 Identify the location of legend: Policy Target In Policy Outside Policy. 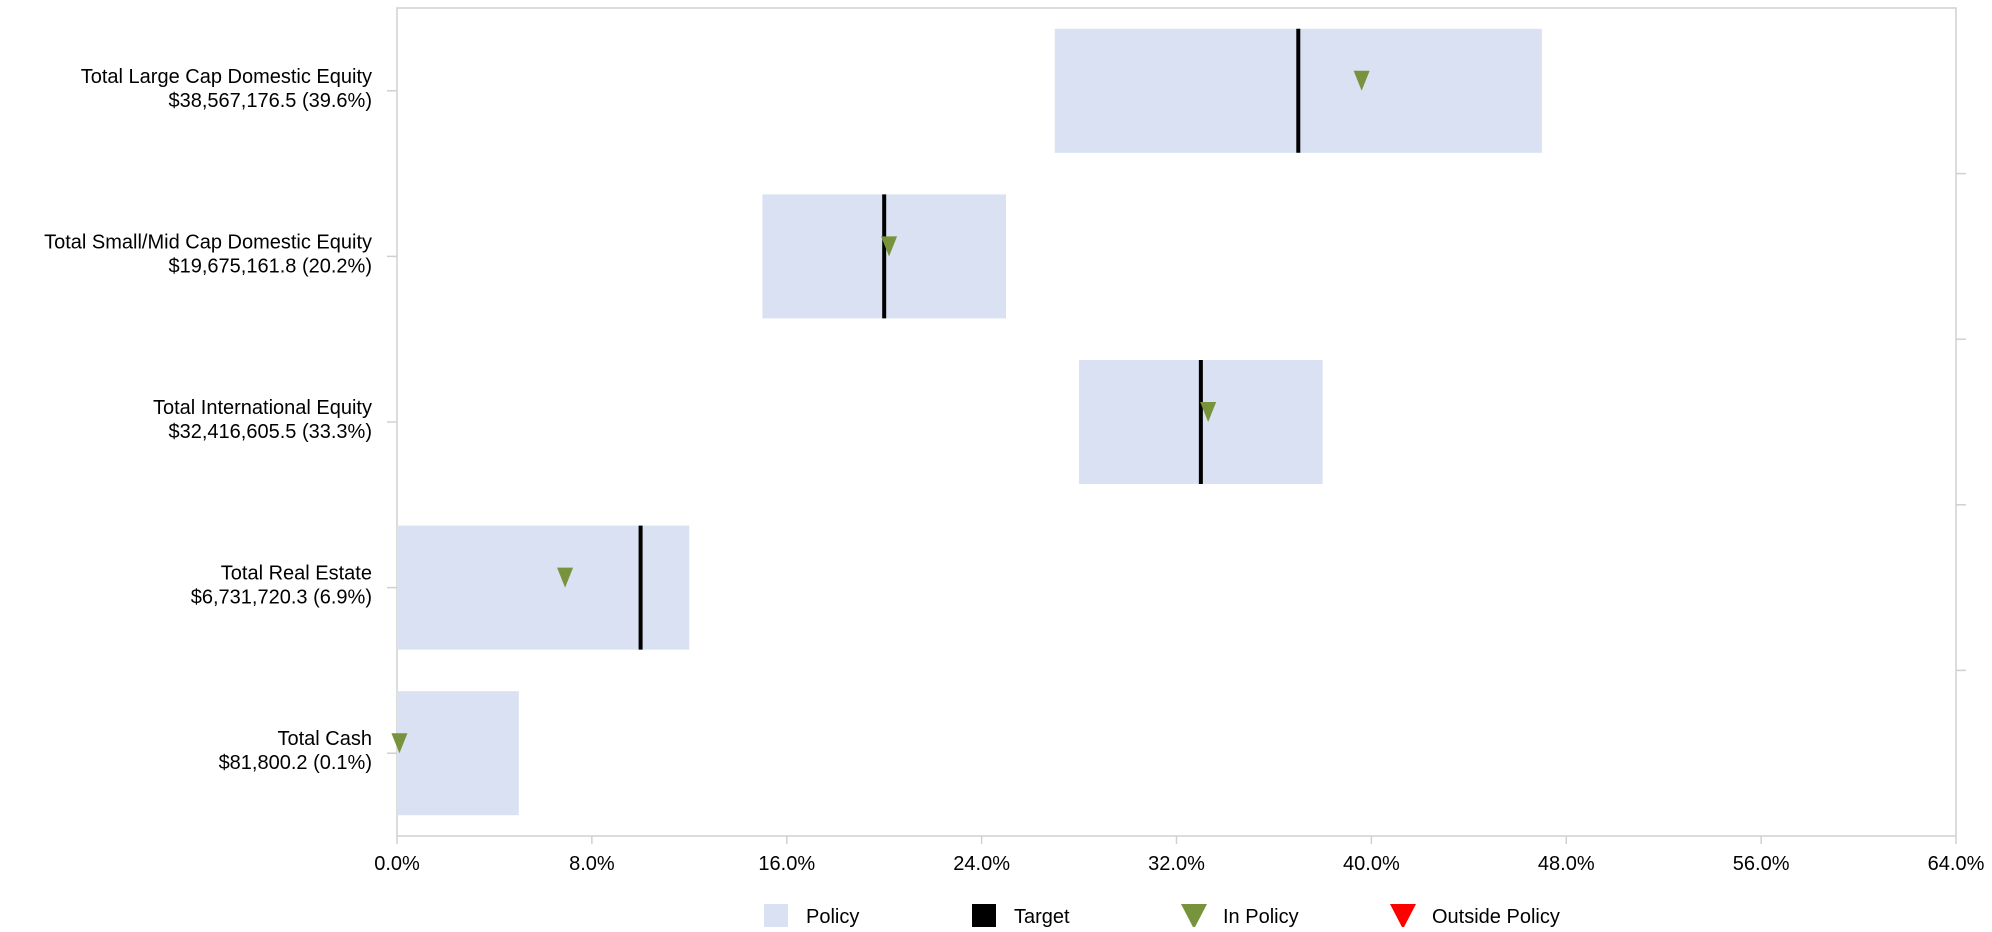
(1162, 916).